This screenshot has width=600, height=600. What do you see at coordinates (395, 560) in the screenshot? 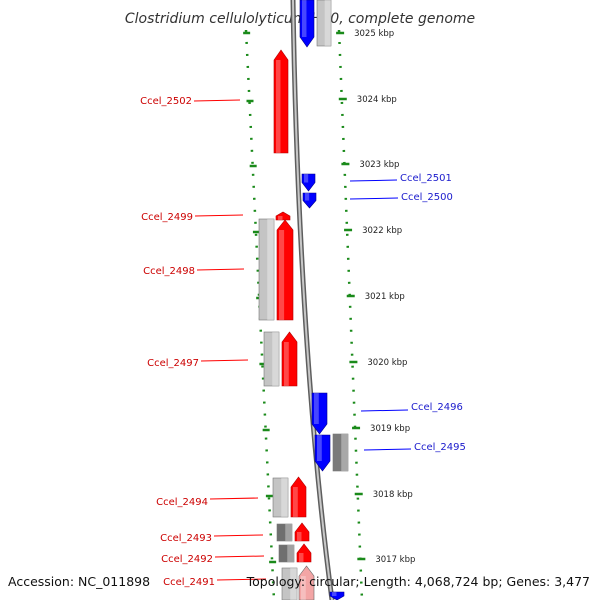
I see `scale-tick-label: 3017 kbp` at bounding box center [395, 560].